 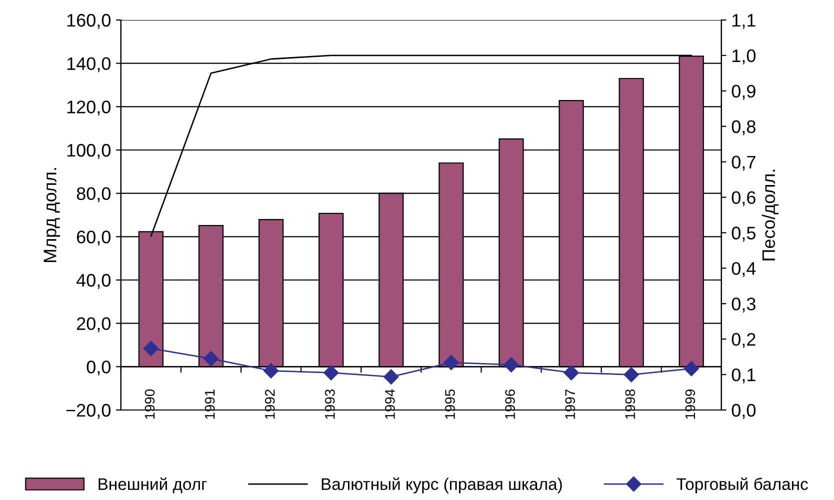 I want to click on y2-tick-label: 0,5, so click(x=744, y=234).